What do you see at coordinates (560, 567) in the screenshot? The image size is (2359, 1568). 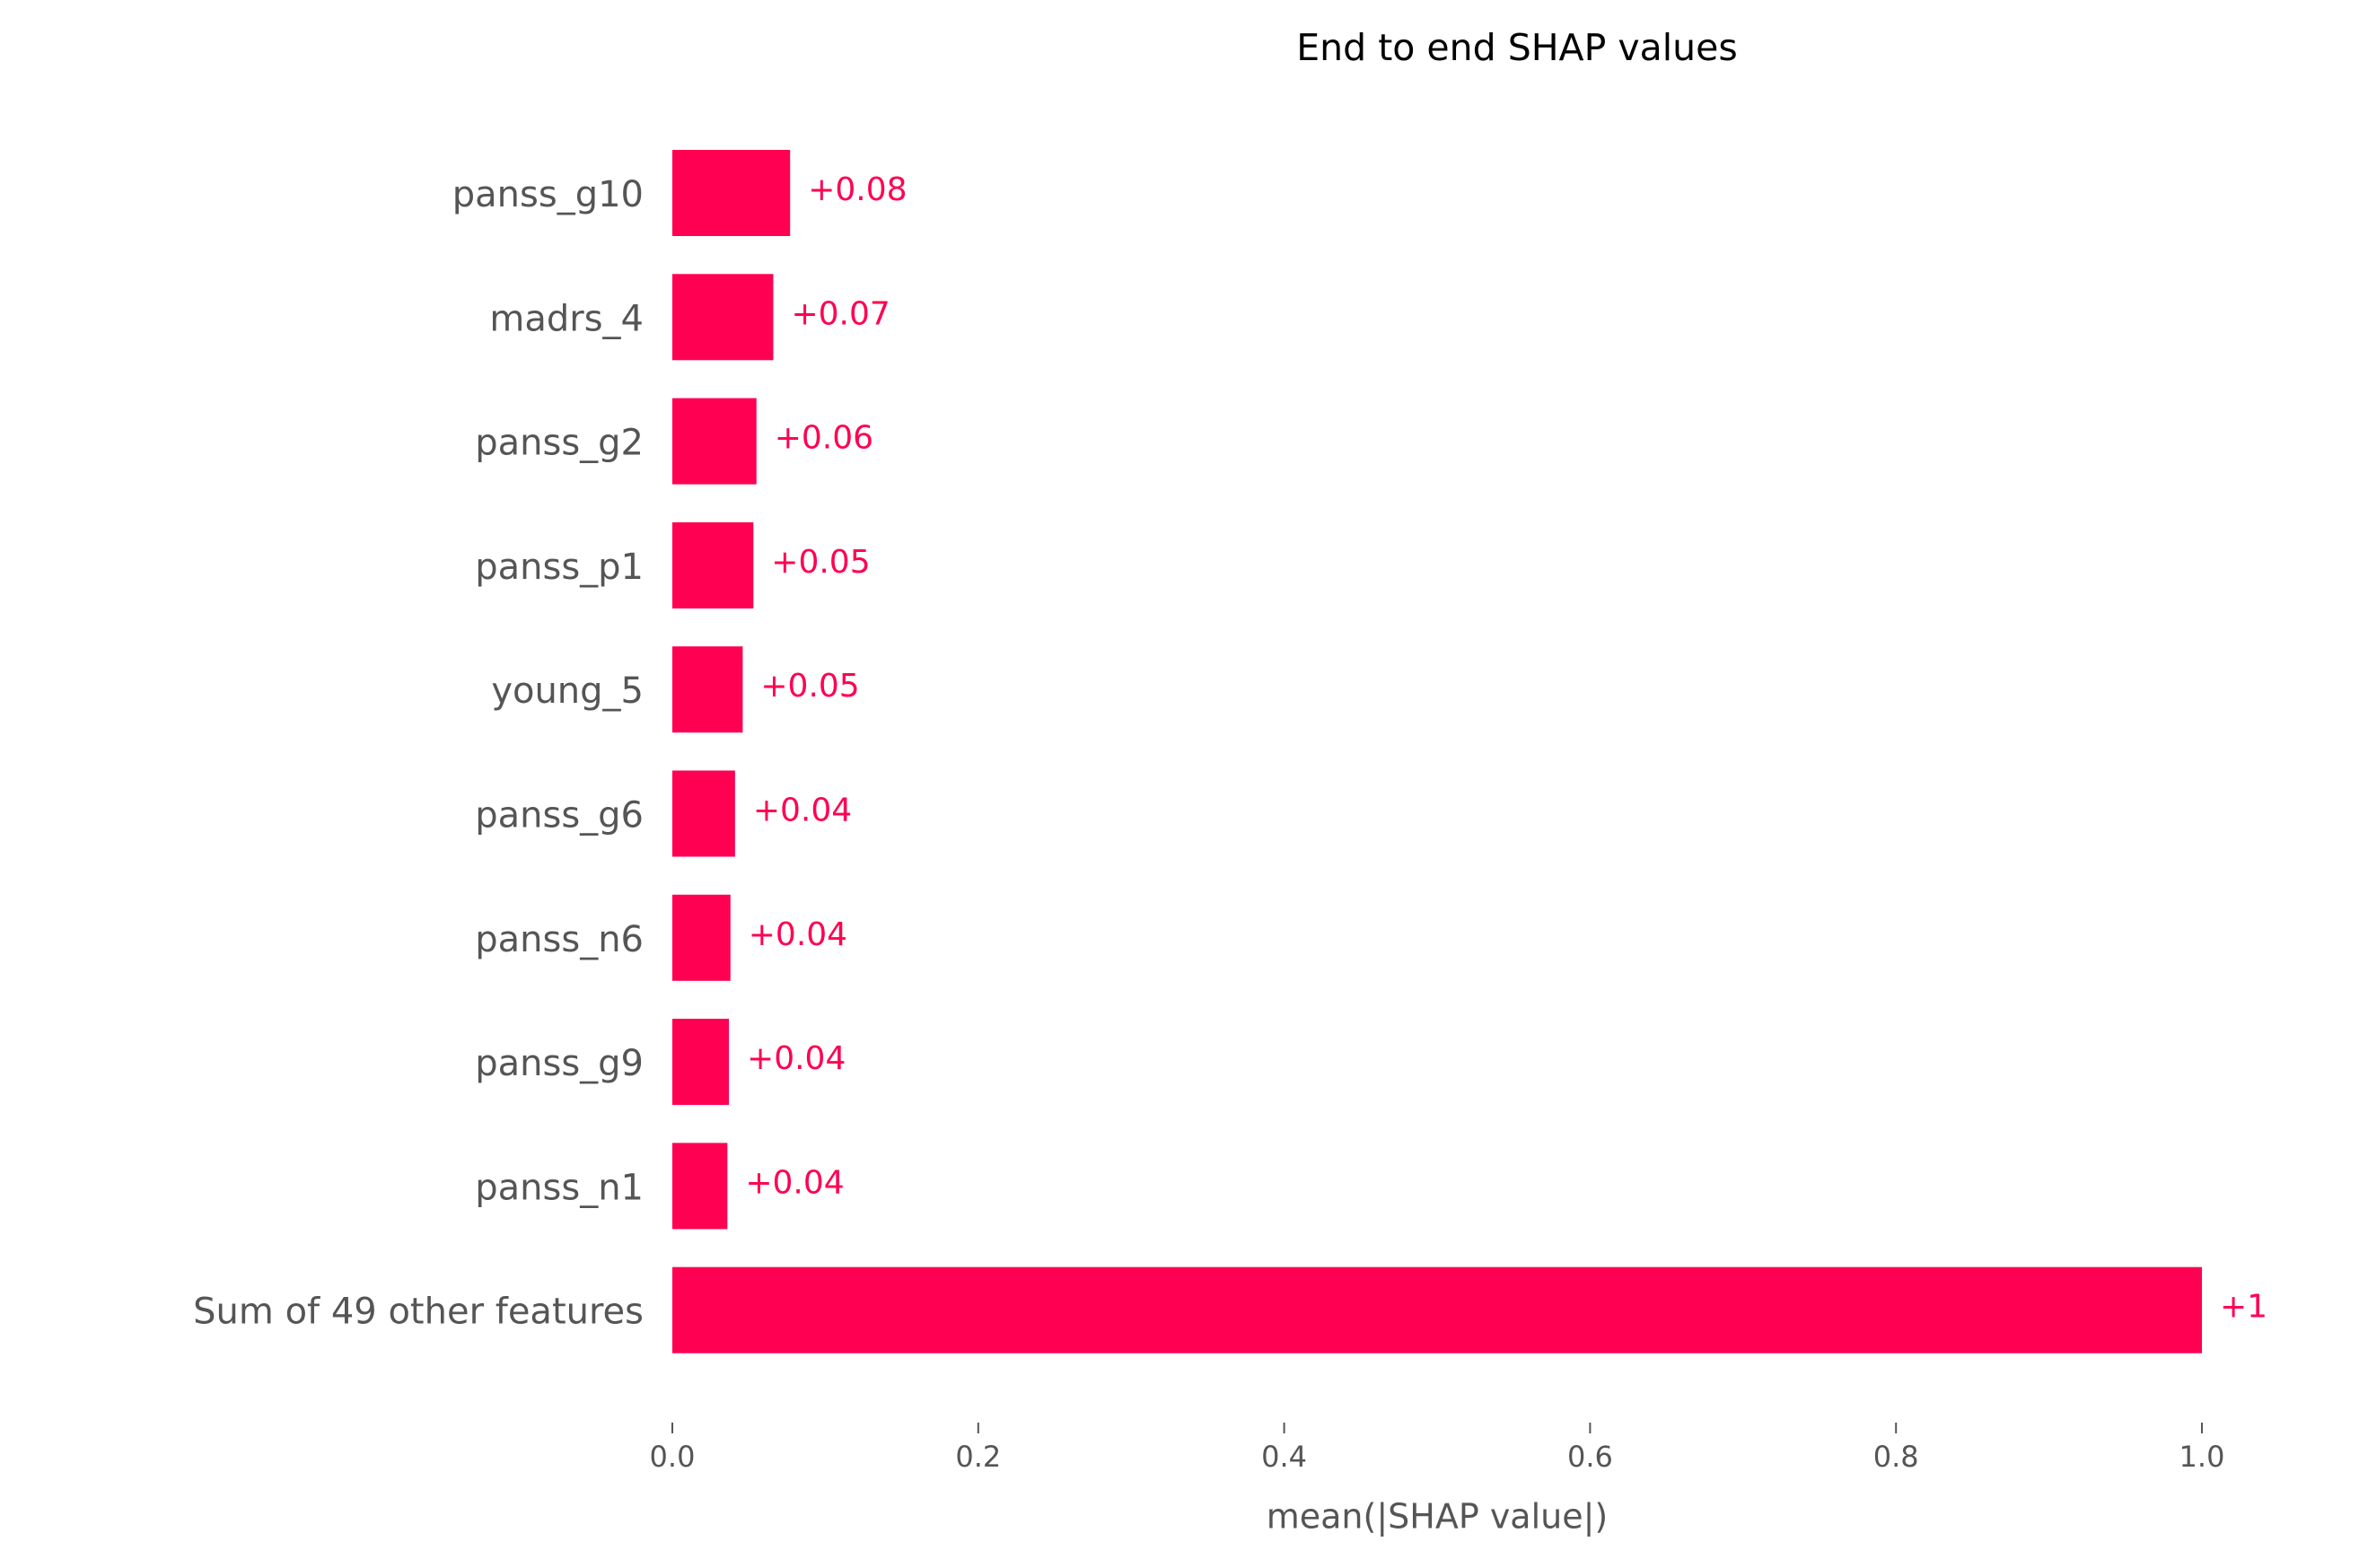 I see `y-tick-label: panss_p1` at bounding box center [560, 567].